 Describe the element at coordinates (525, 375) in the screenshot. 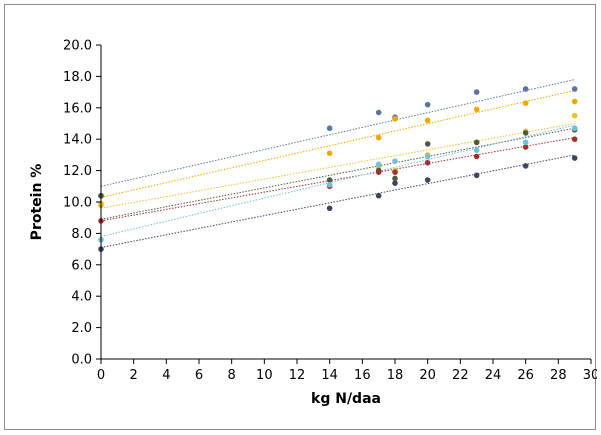

I see `x-tick-label: 26` at that location.